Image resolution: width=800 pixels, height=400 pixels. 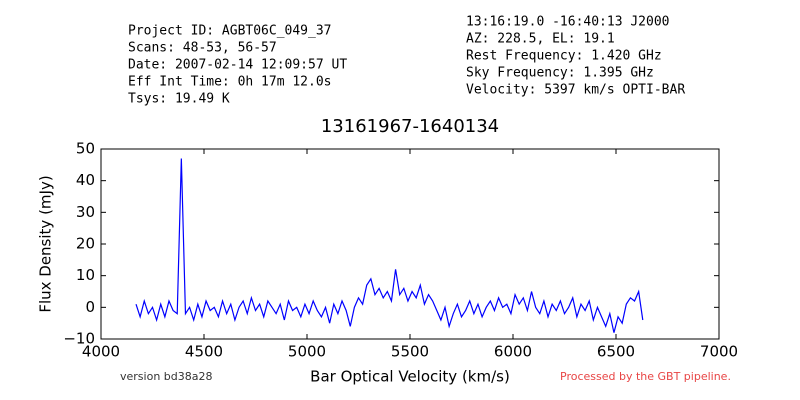 I want to click on x-tick-label: 5500, so click(x=410, y=352).